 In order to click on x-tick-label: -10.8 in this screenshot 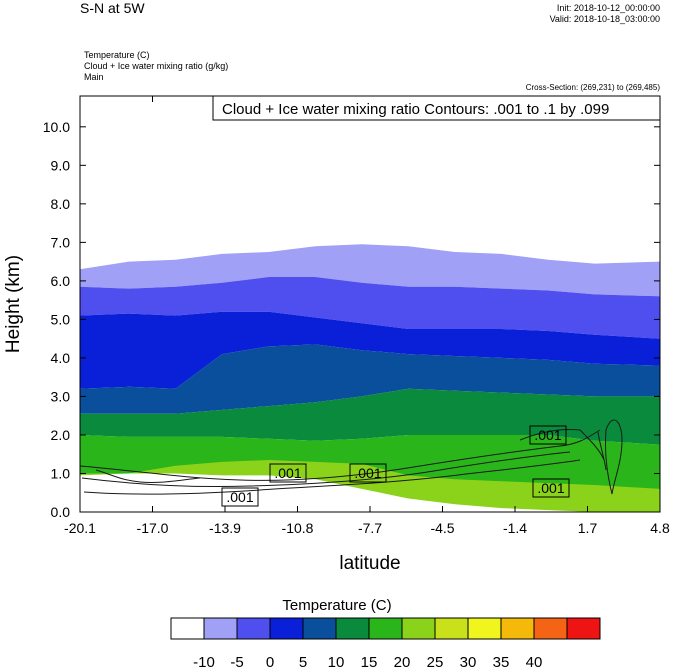, I will do `click(298, 528)`.